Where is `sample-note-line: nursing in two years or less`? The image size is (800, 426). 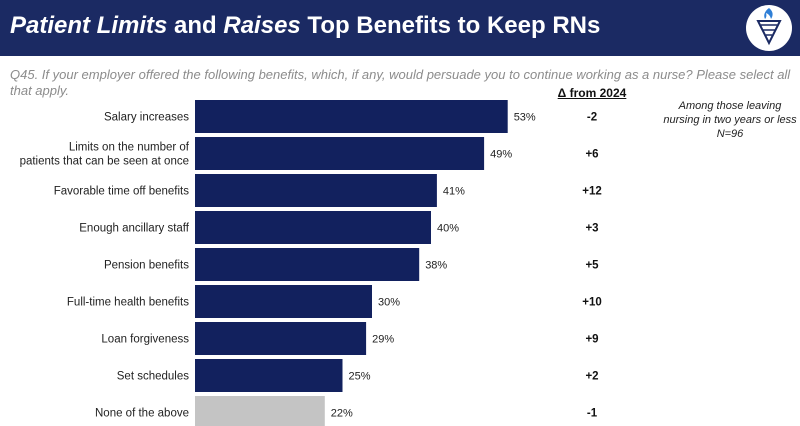 sample-note-line: nursing in two years or less is located at coordinates (730, 120).